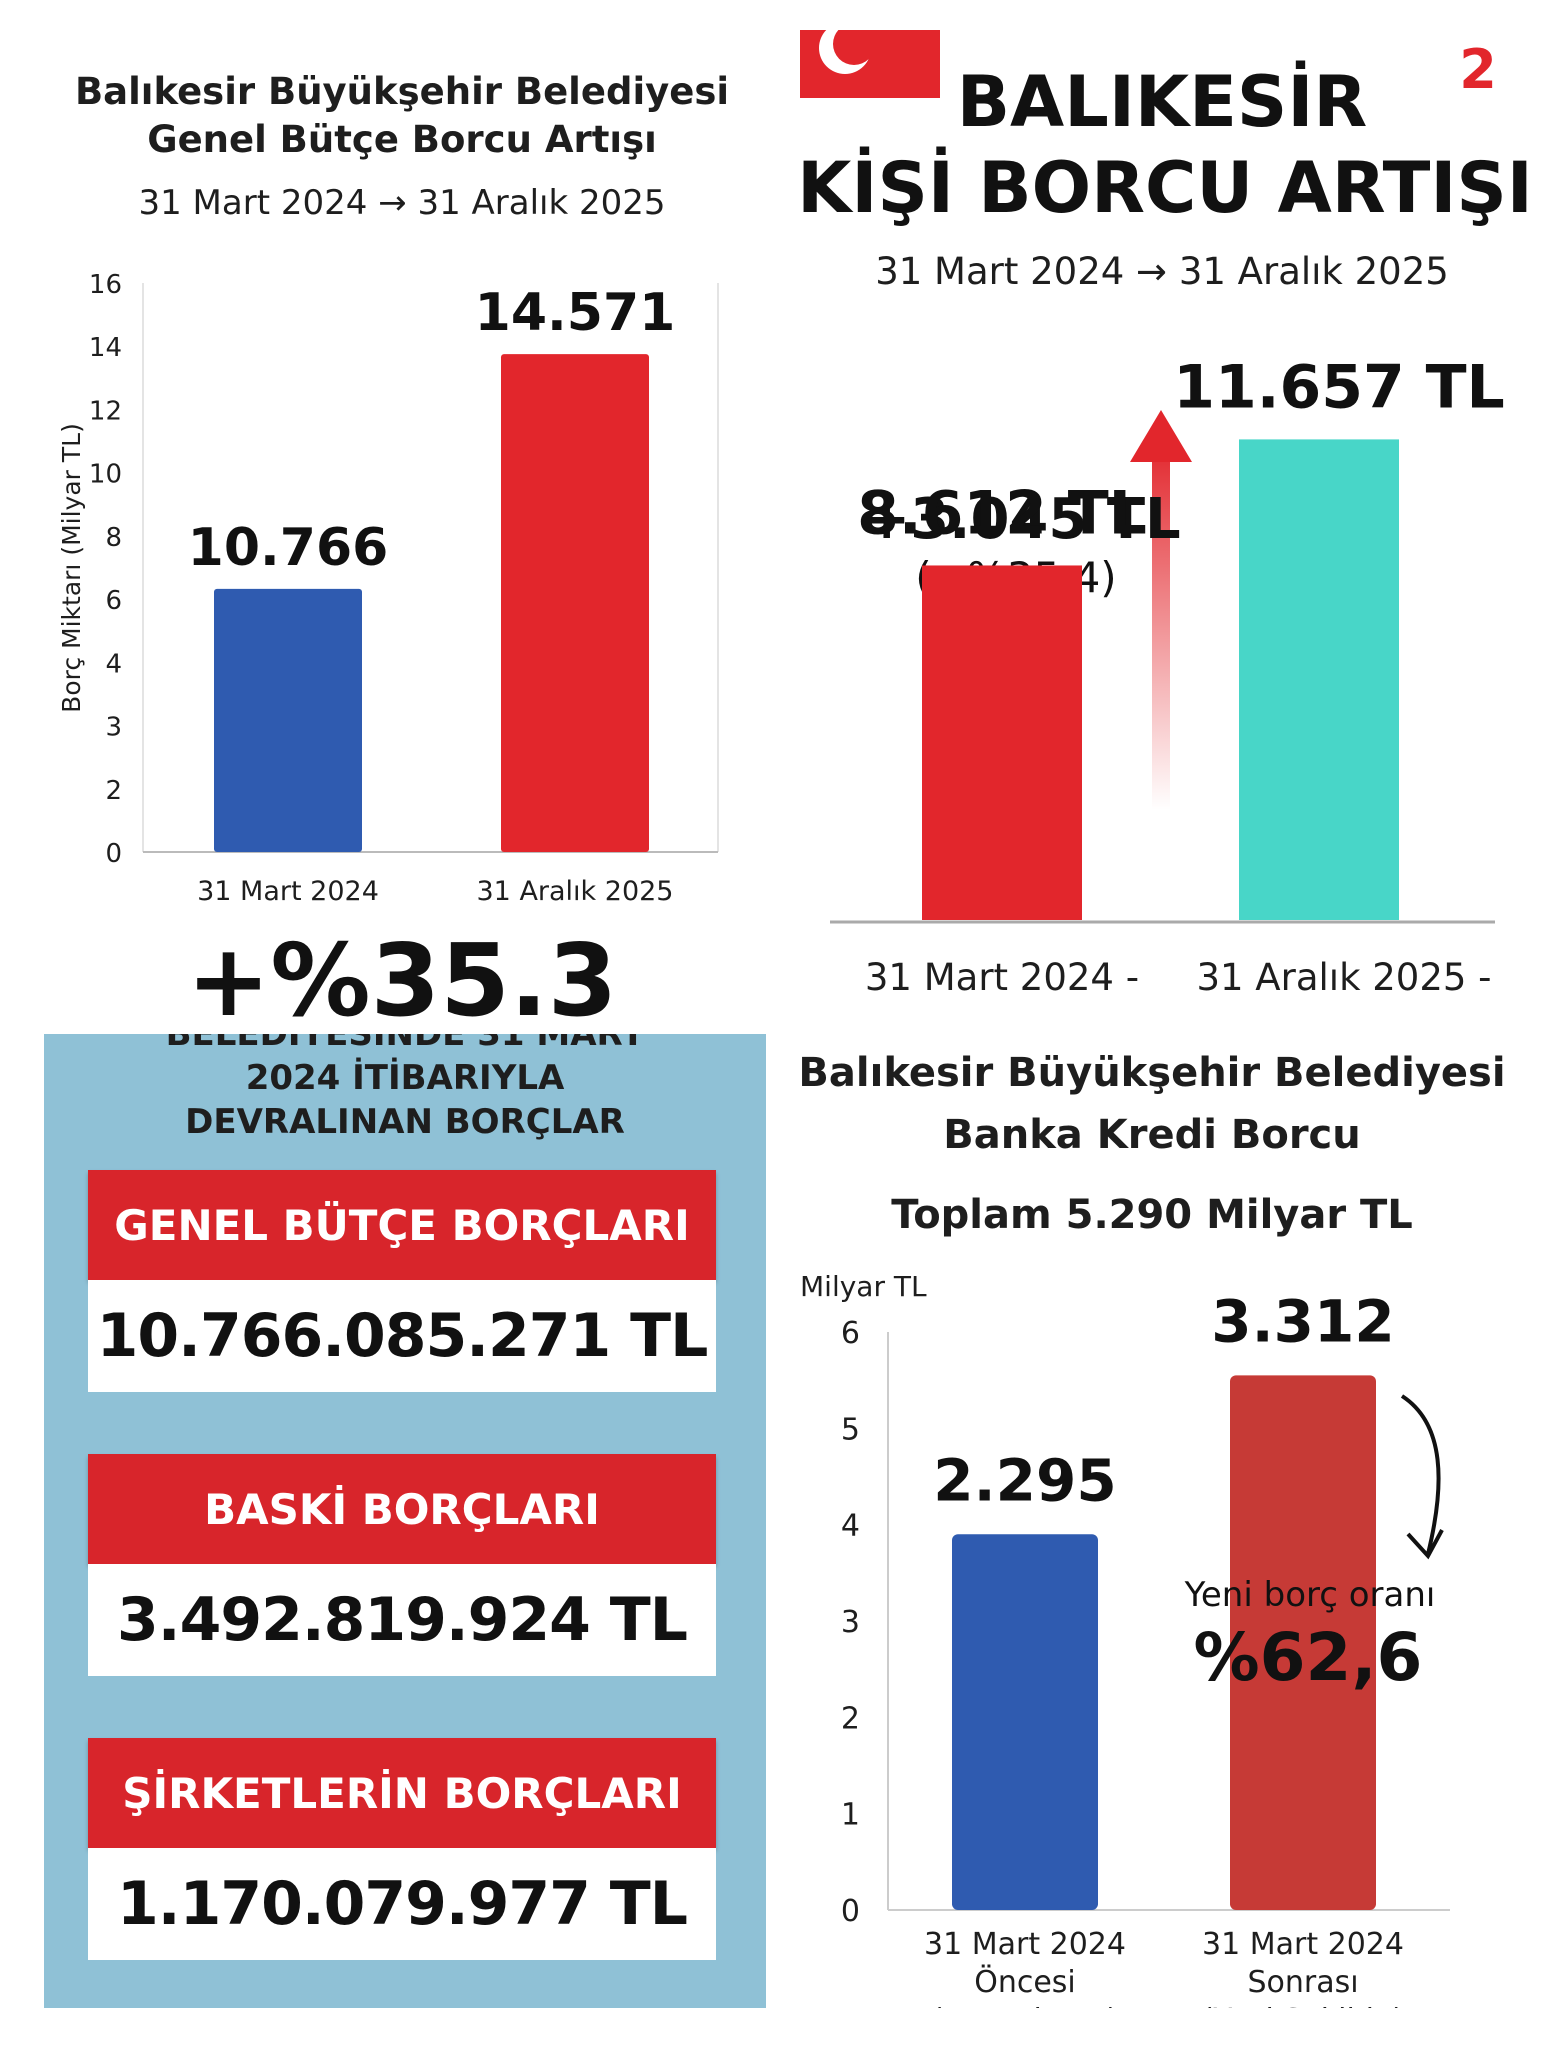 The height and width of the screenshot is (2048, 1554). Describe the element at coordinates (1152, 1215) in the screenshot. I see `chart-subtitle: Toplam 5.290 Milyar TL` at that location.